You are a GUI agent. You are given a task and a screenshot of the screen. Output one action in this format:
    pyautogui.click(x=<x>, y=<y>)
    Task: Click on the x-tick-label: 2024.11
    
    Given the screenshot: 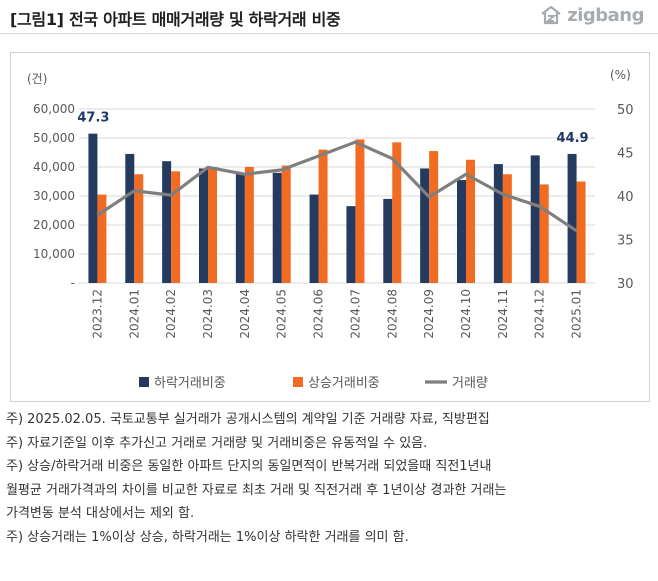 What is the action you would take?
    pyautogui.click(x=503, y=314)
    